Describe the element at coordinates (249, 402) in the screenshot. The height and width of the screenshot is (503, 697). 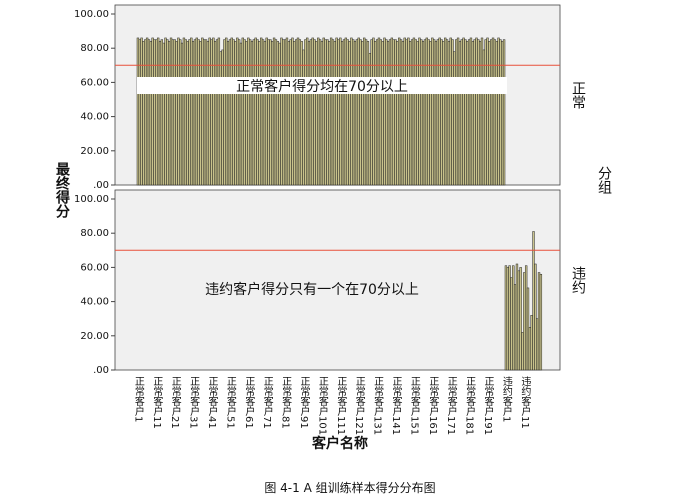
I see `x-tick-label: 正常客户61` at that location.